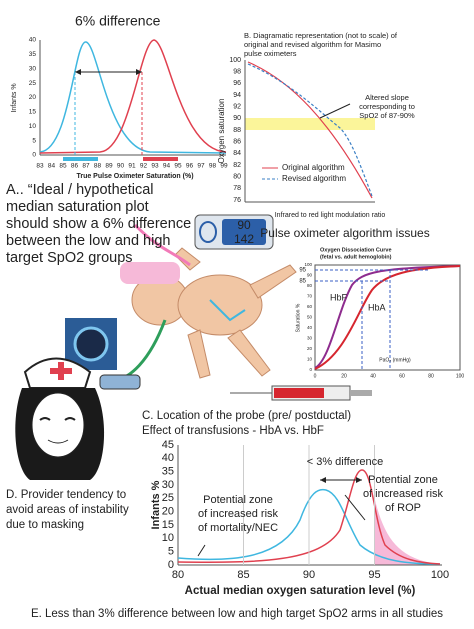 The height and width of the screenshot is (629, 474). I want to click on probe-wire, so click(227, 310).